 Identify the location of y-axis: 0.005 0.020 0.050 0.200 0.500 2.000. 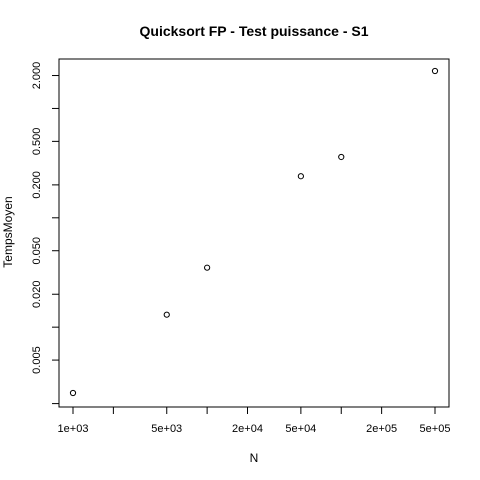
(45, 233).